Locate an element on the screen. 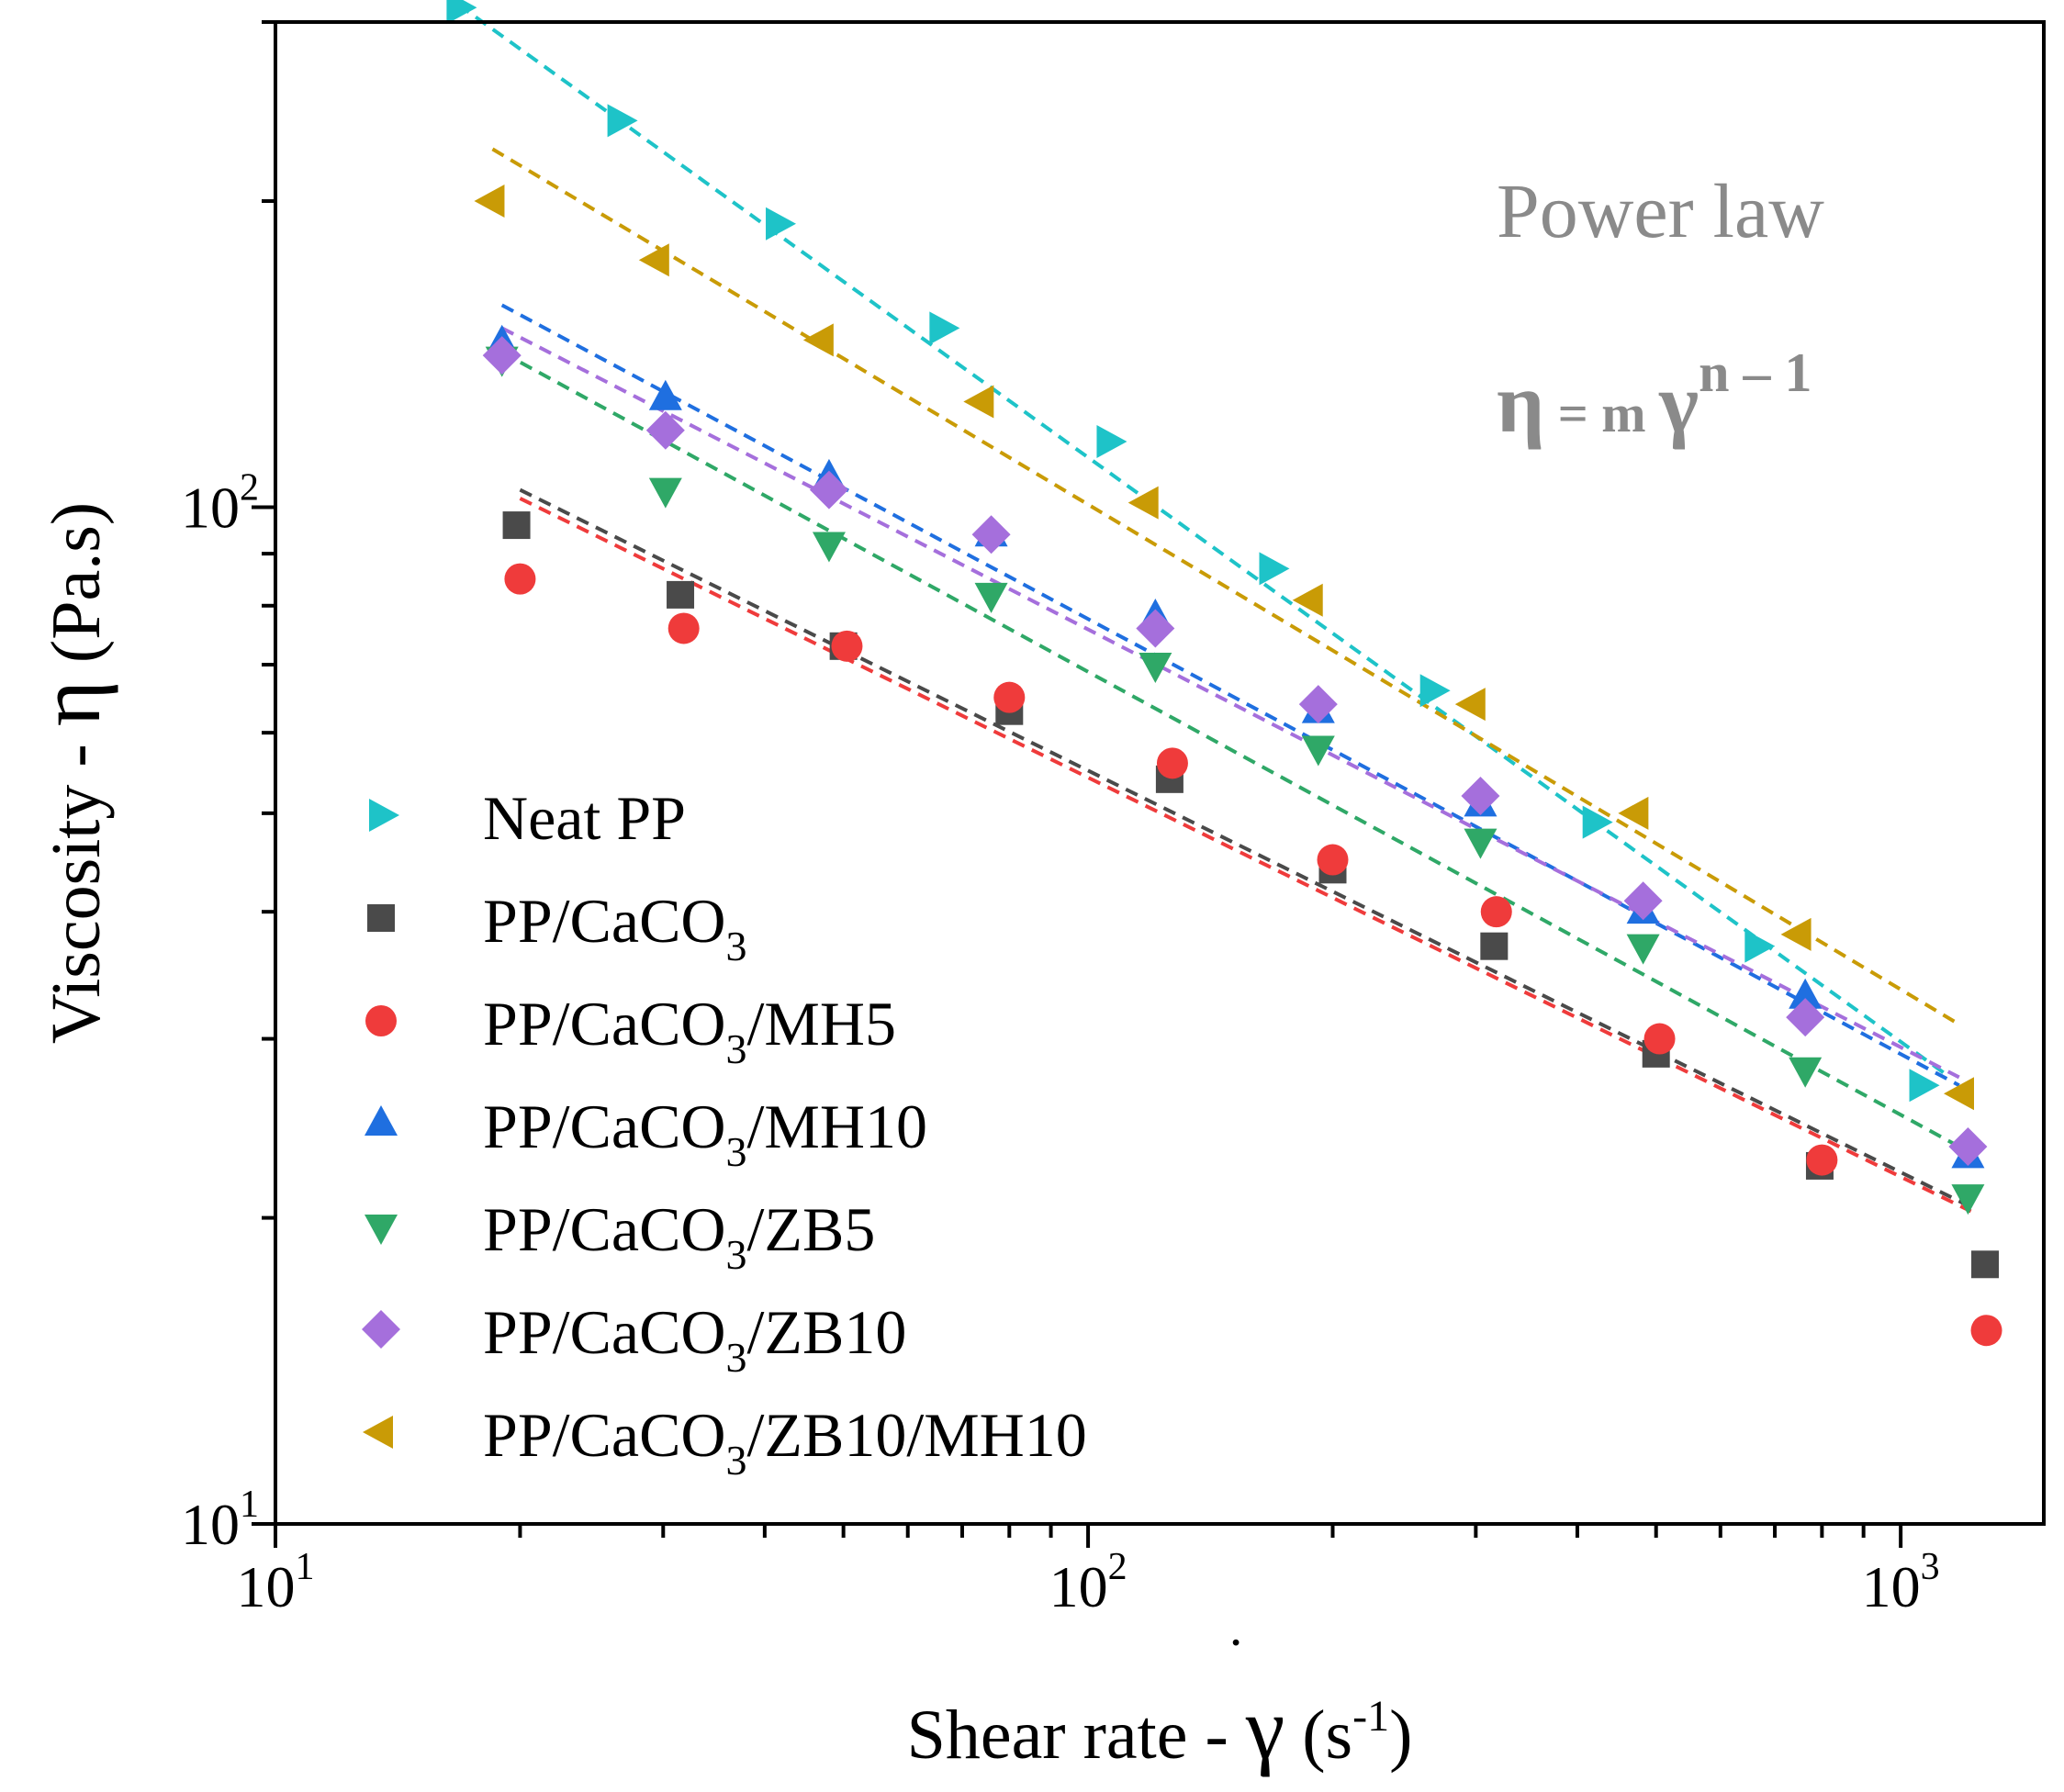 Image resolution: width=2064 pixels, height=1792 pixels. y-tick-label: 10¹ is located at coordinates (220, 1520).